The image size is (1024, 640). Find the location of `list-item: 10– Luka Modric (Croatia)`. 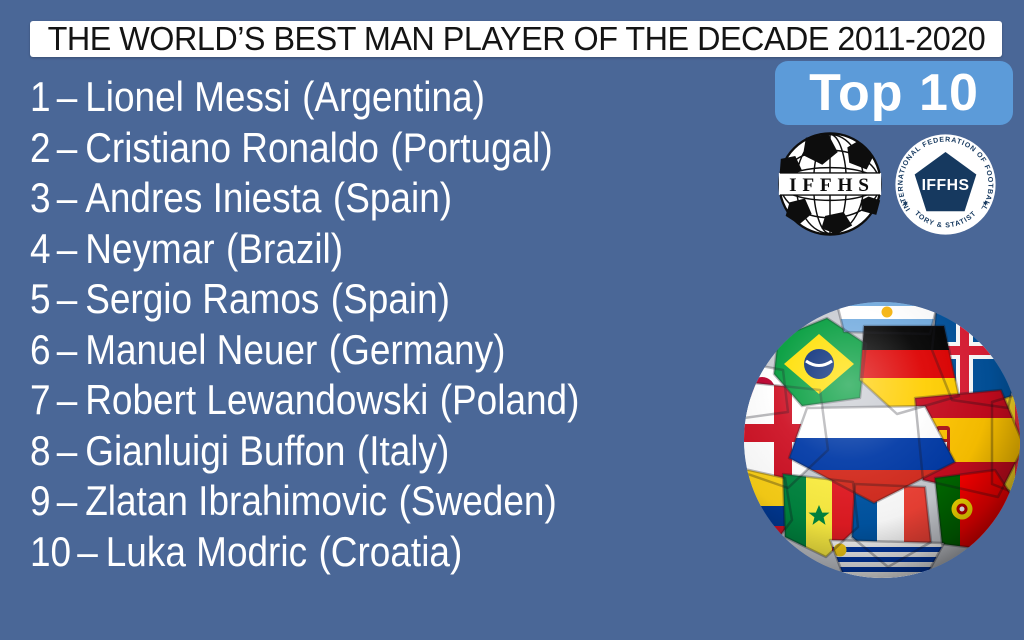

list-item: 10– Luka Modric (Croatia) is located at coordinates (304, 552).